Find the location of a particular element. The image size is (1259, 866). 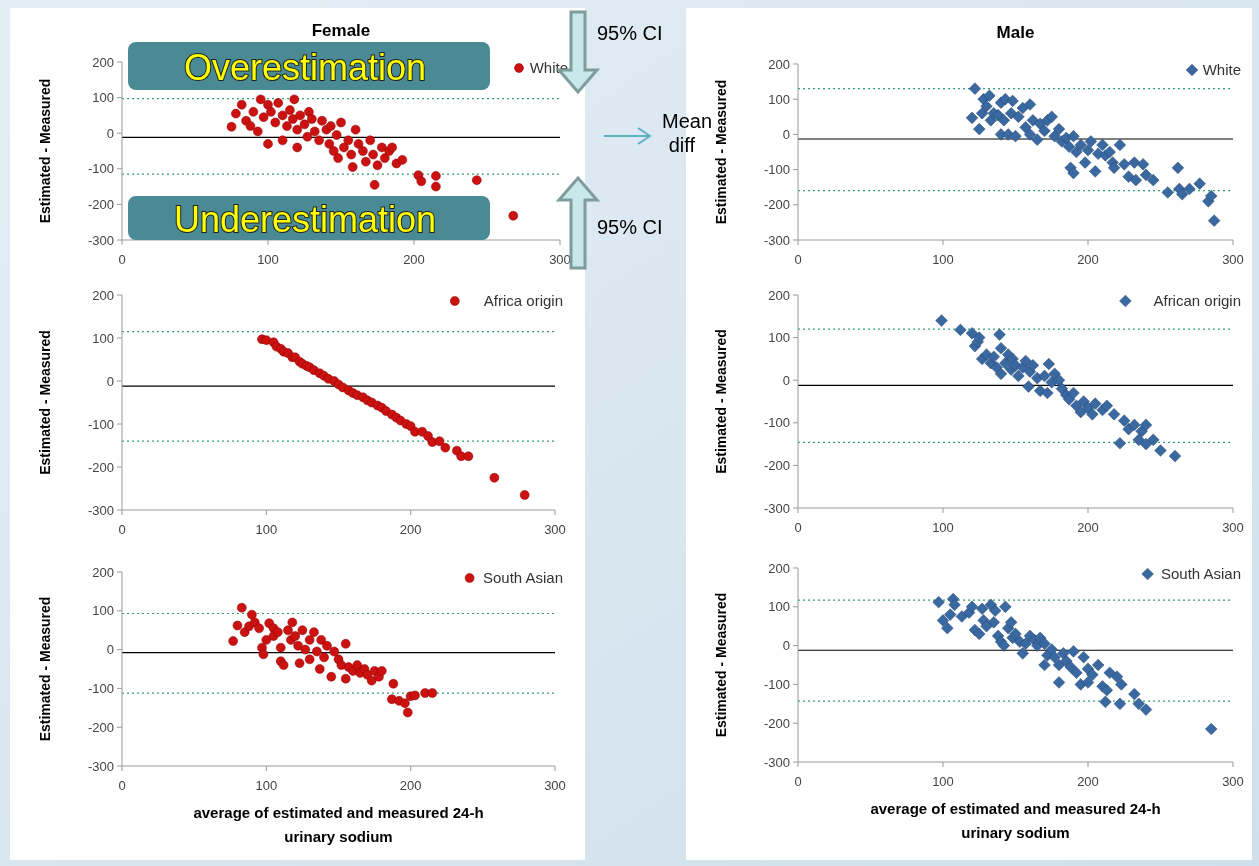

text: Mean diff is located at coordinates (686, 133).